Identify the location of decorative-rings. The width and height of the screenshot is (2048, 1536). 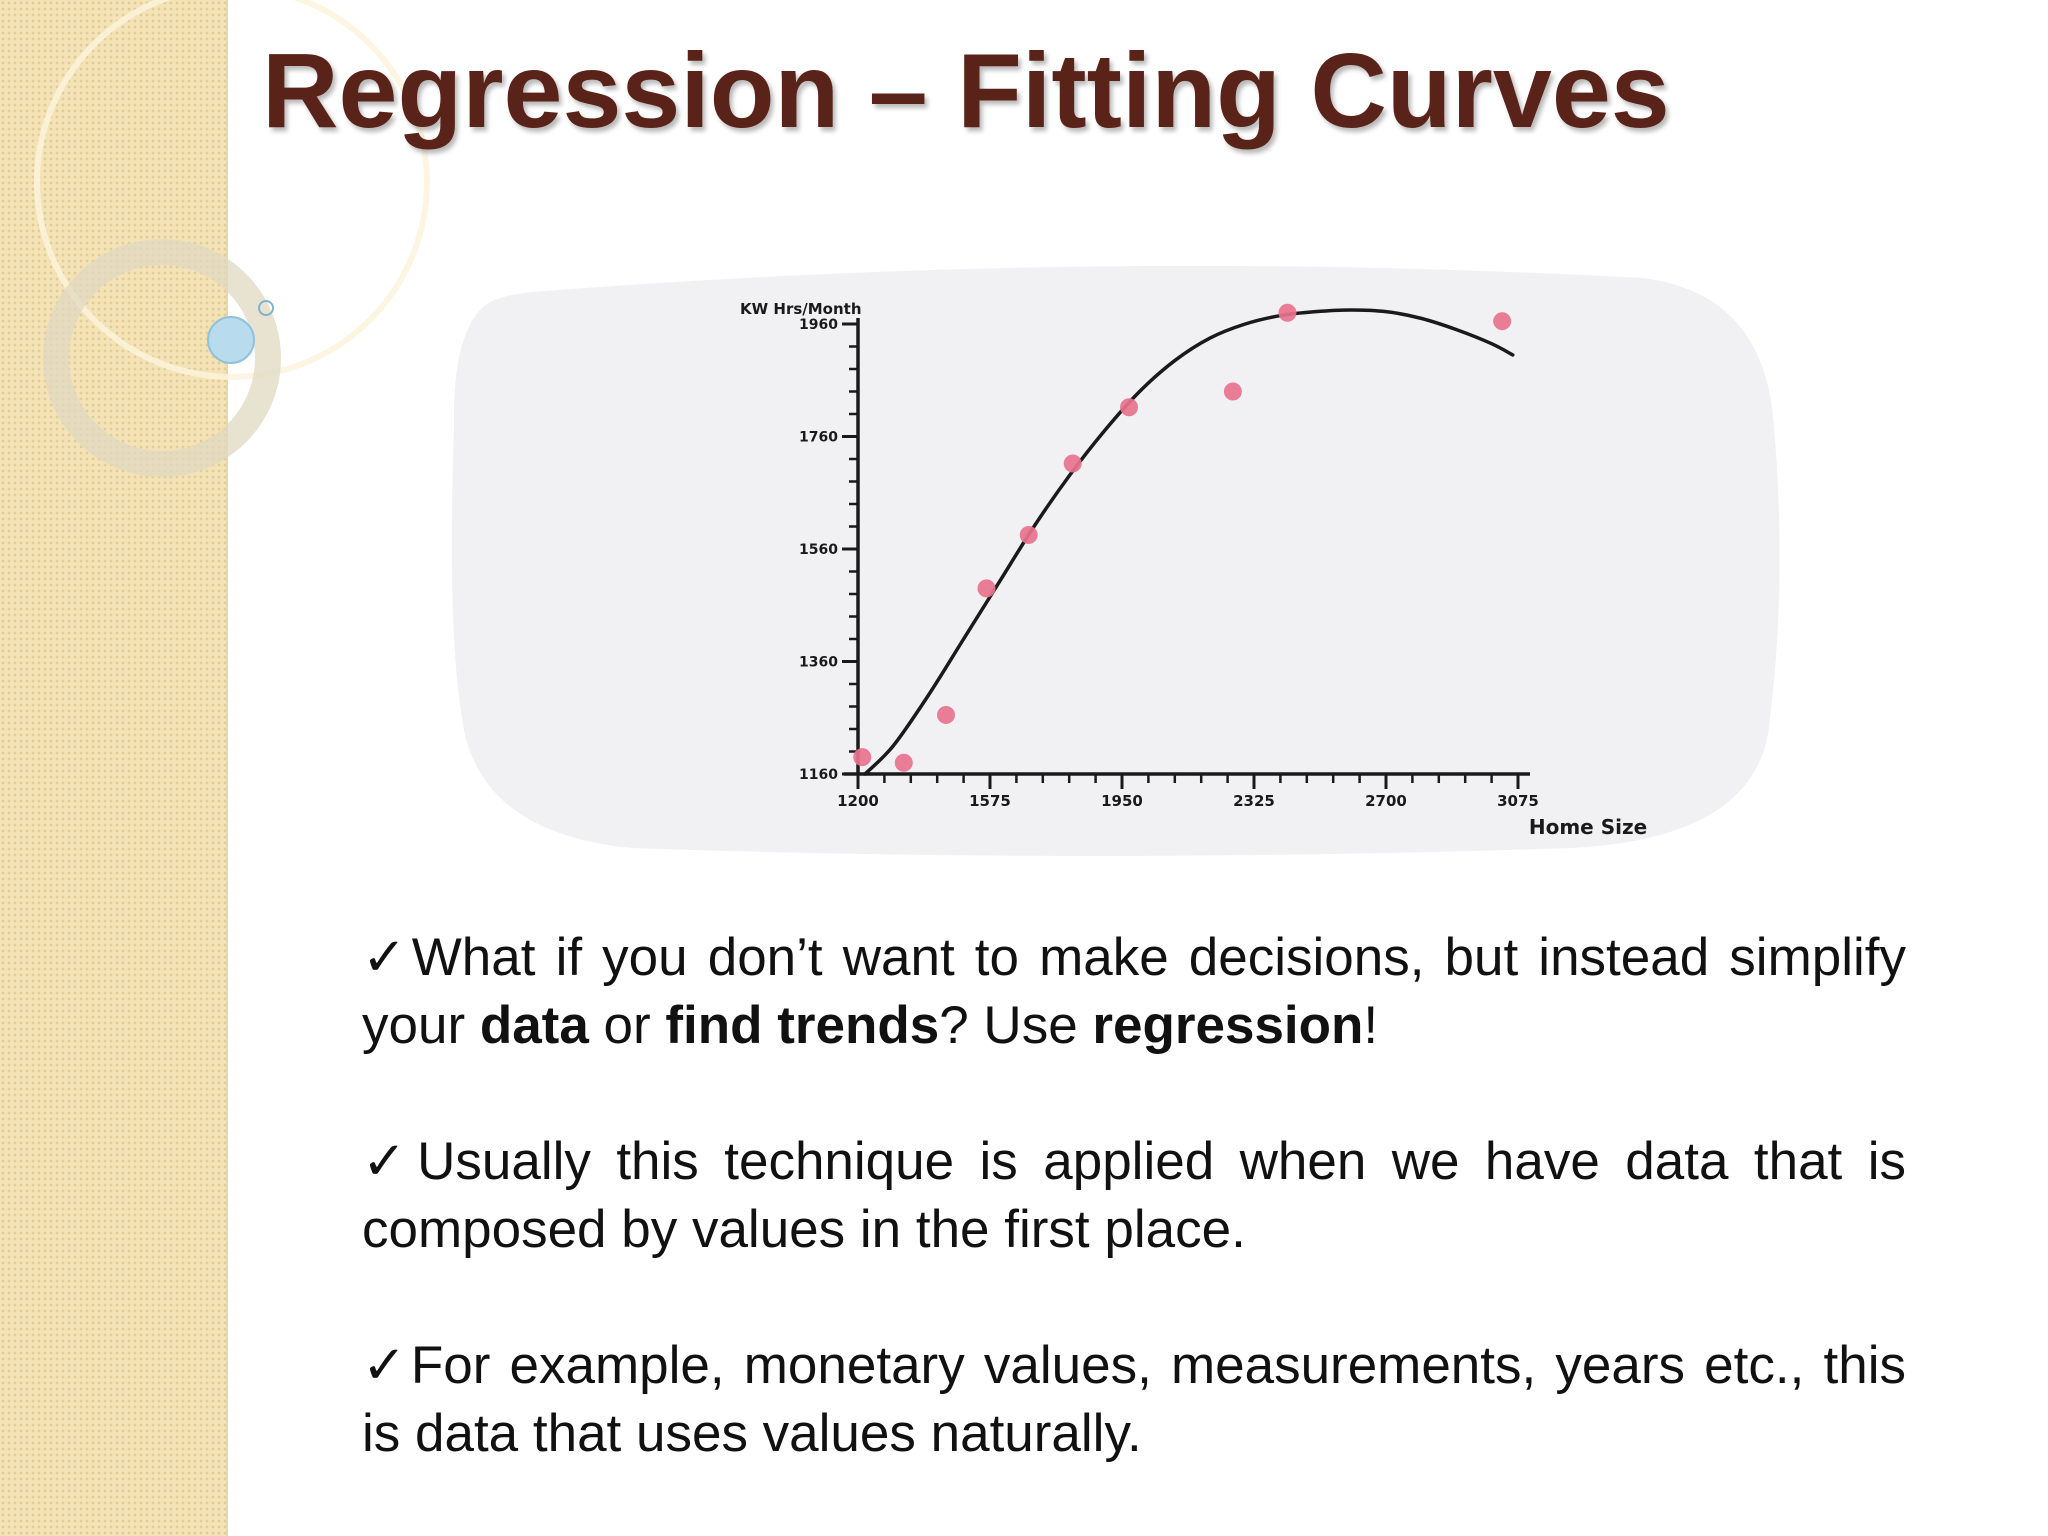
(232, 238).